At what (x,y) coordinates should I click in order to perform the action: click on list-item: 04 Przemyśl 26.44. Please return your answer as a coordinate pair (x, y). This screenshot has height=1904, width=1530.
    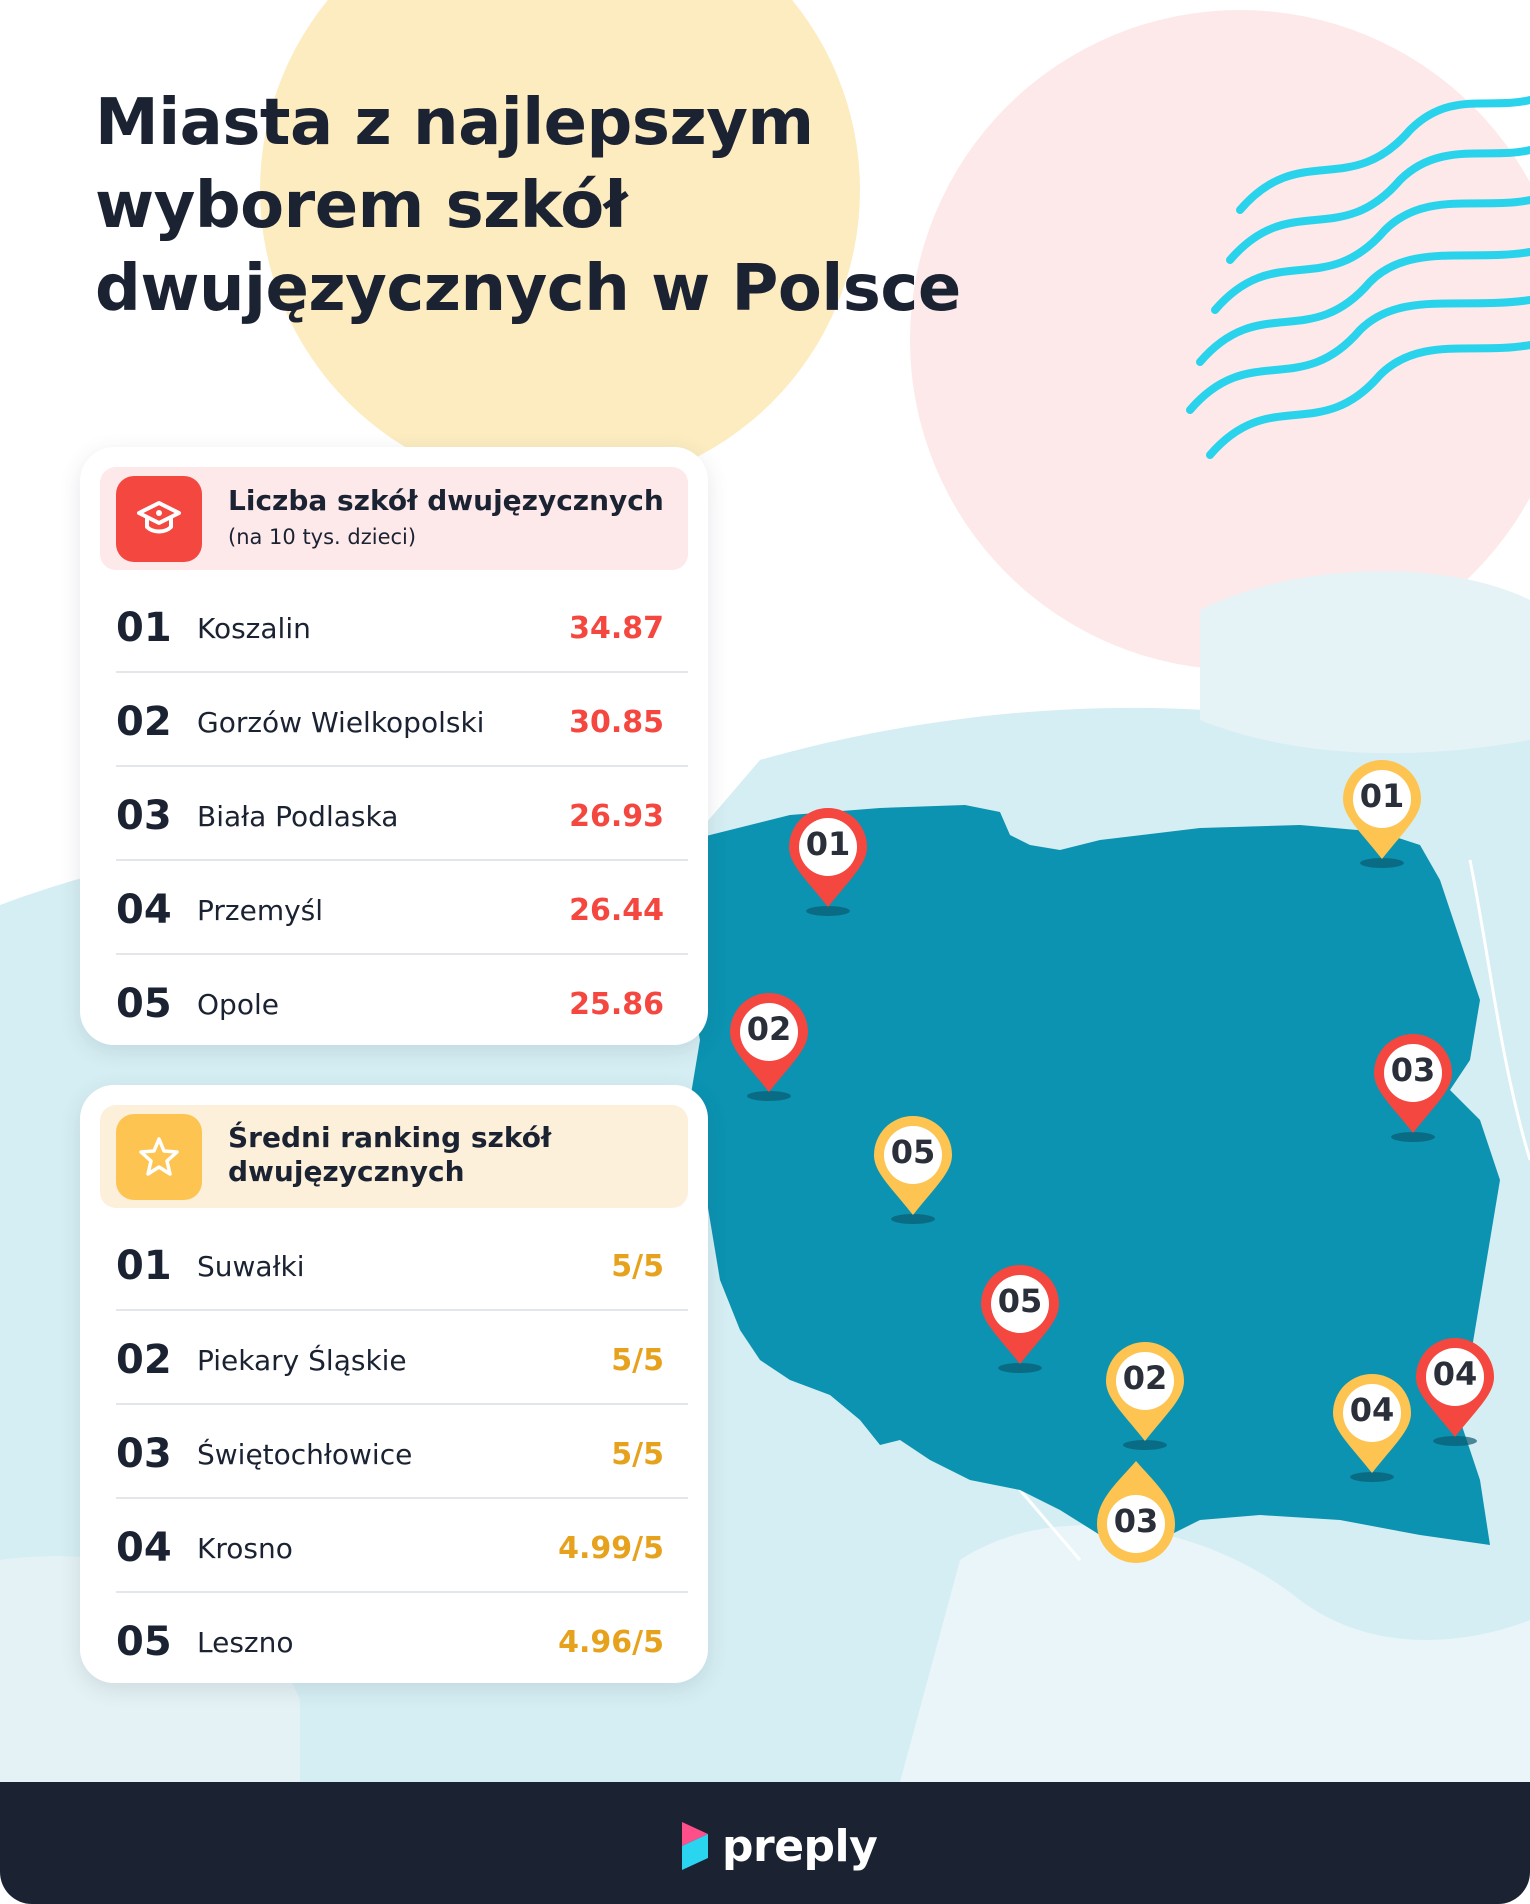
    Looking at the image, I should click on (402, 908).